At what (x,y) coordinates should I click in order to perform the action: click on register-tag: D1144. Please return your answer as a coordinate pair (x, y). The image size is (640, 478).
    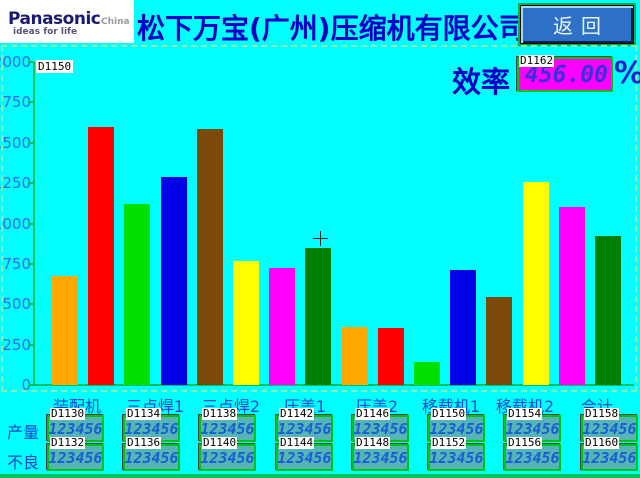
    Looking at the image, I should click on (297, 442).